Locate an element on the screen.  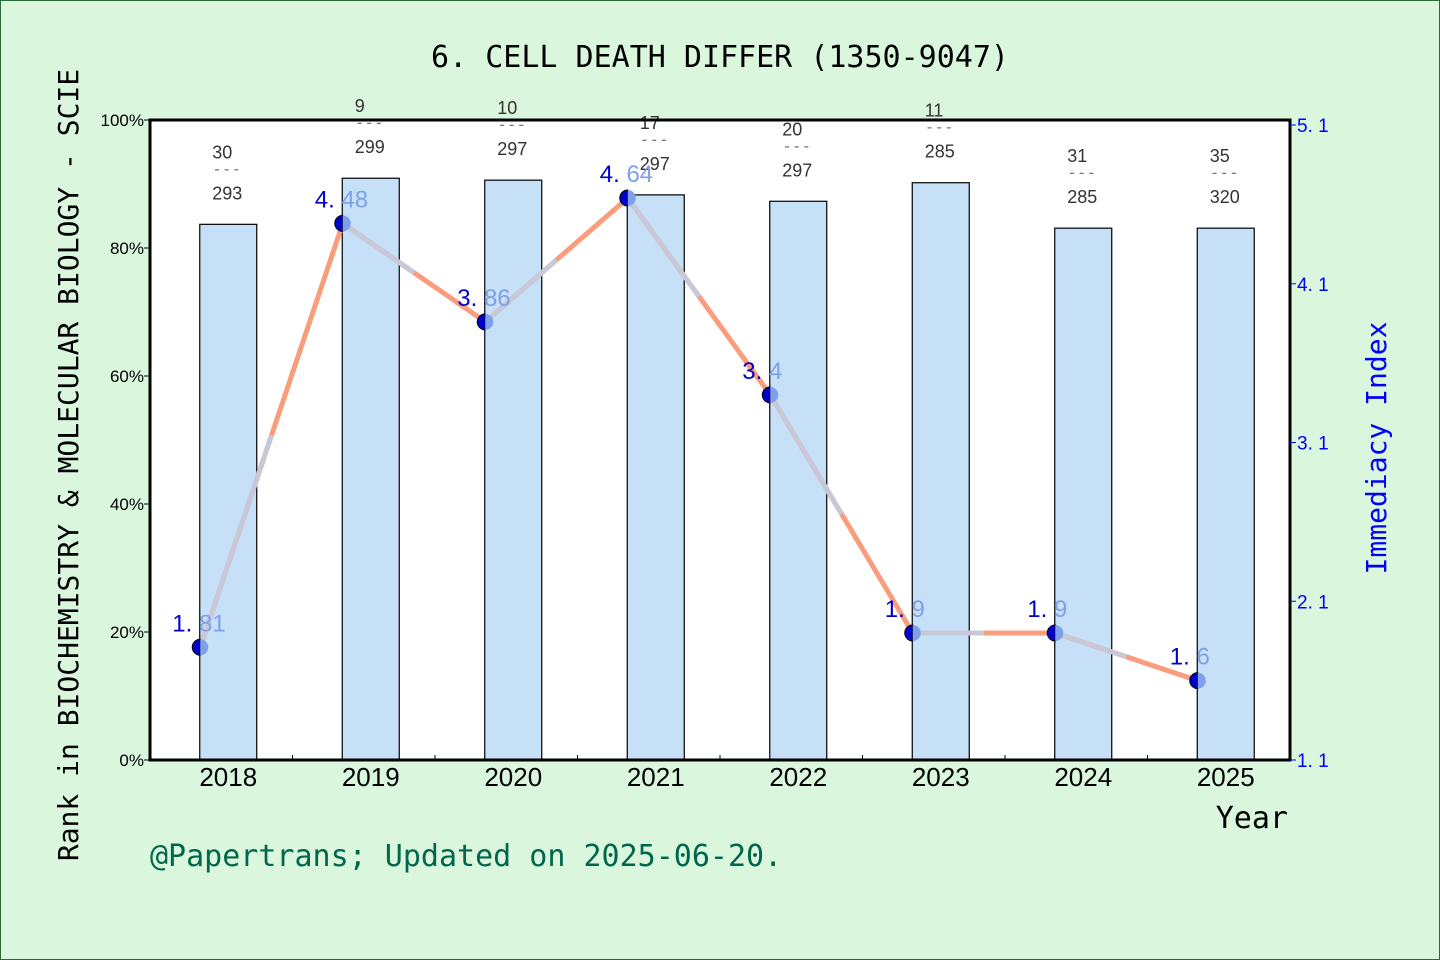
y-tick-label: 0% is located at coordinates (131, 760).